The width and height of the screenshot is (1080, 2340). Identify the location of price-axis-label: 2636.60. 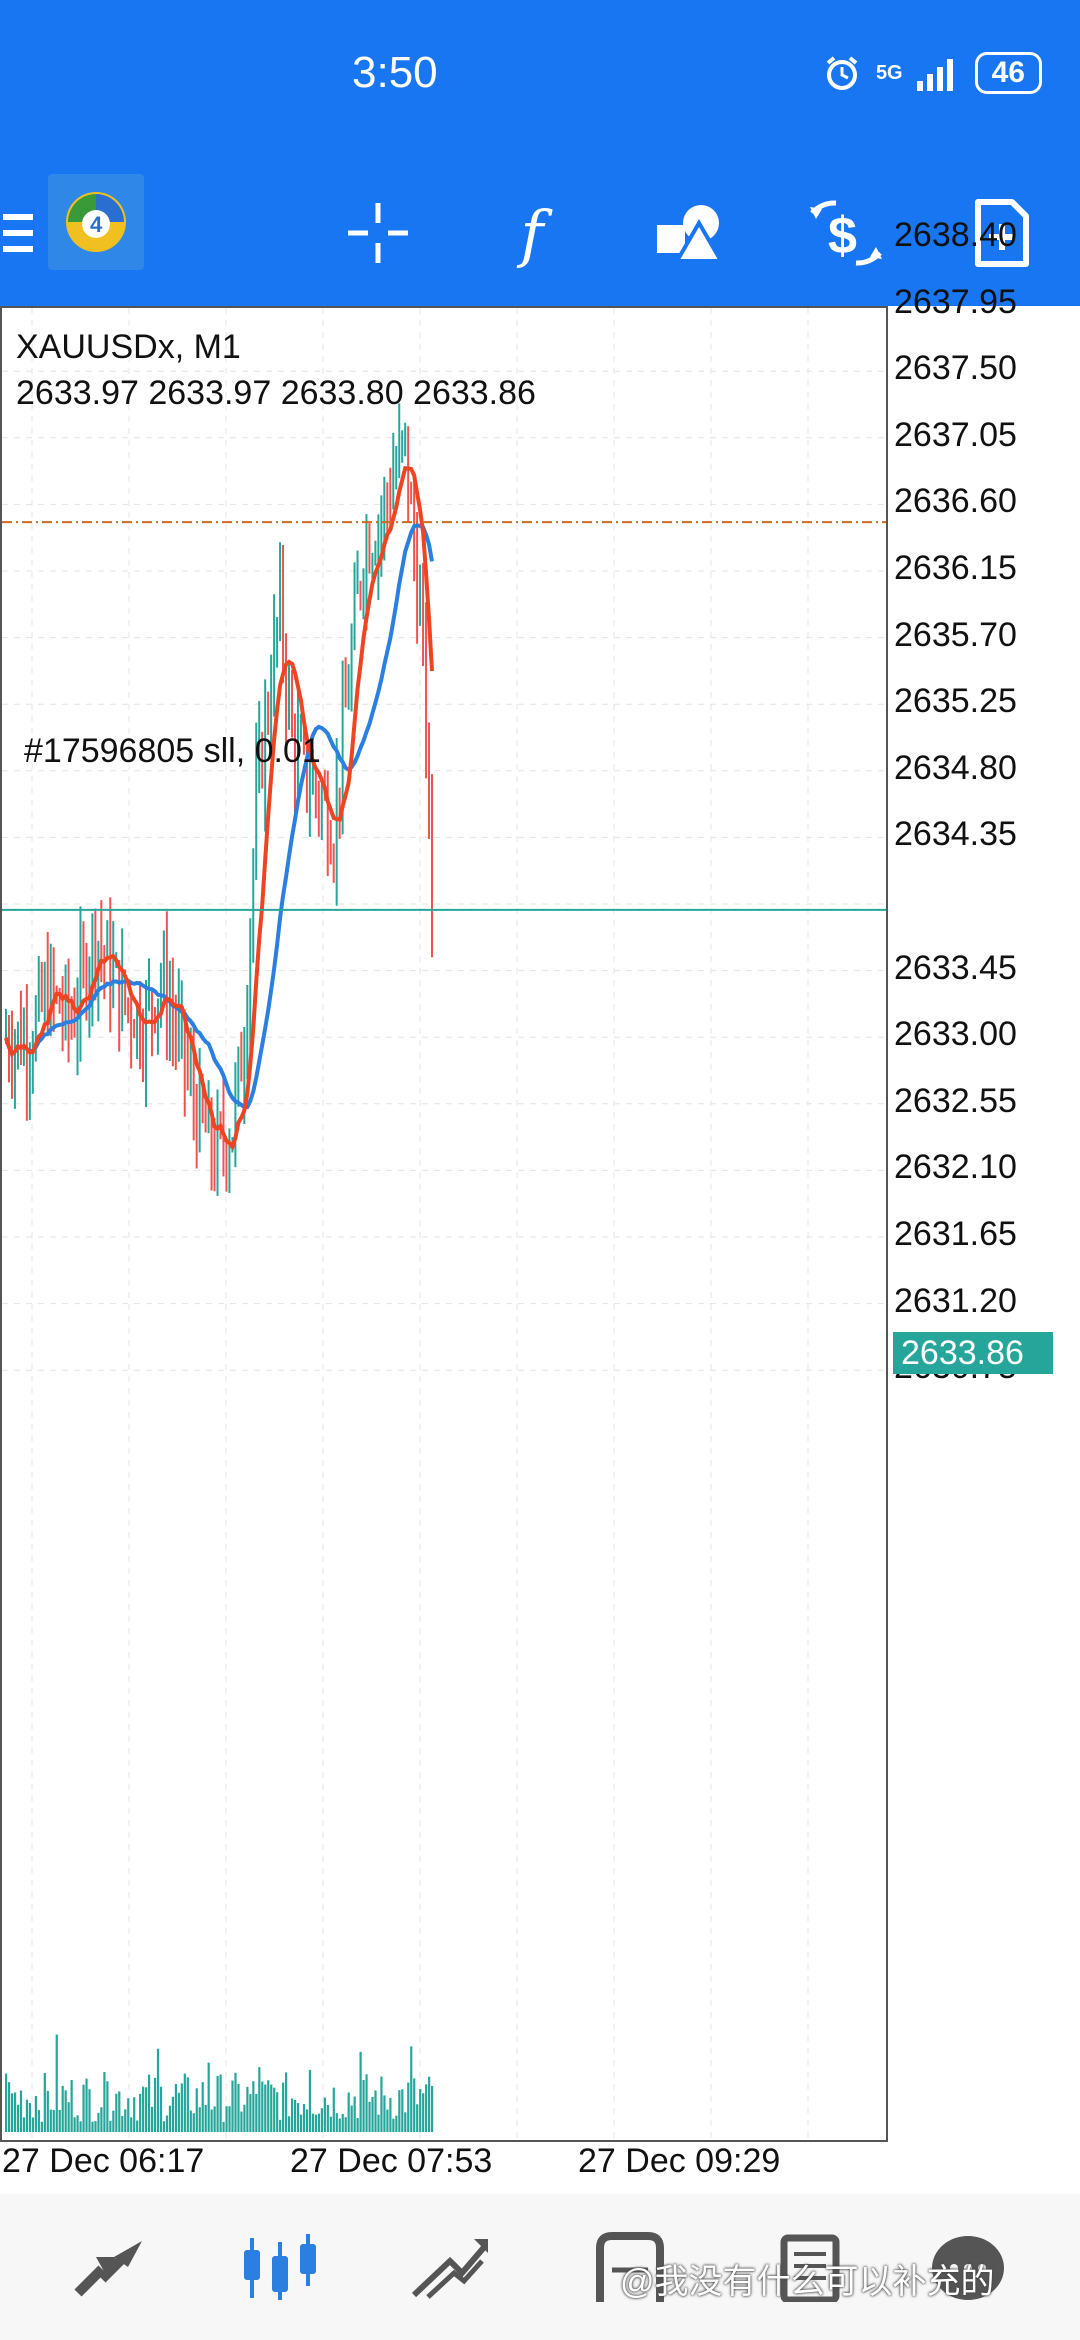
(955, 501).